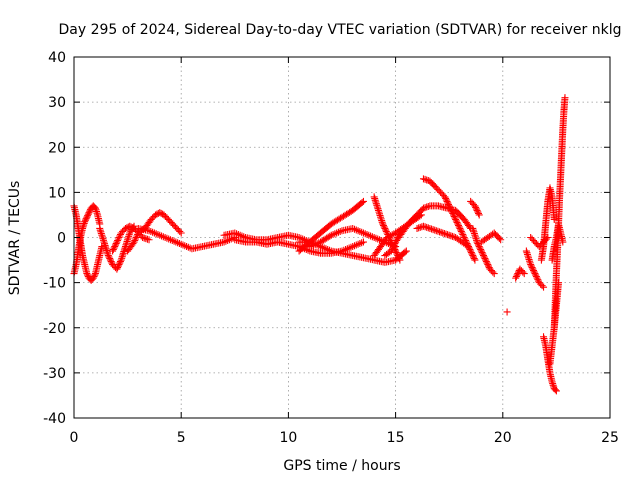 The height and width of the screenshot is (480, 640). I want to click on y-tick-label: -40, so click(54, 419).